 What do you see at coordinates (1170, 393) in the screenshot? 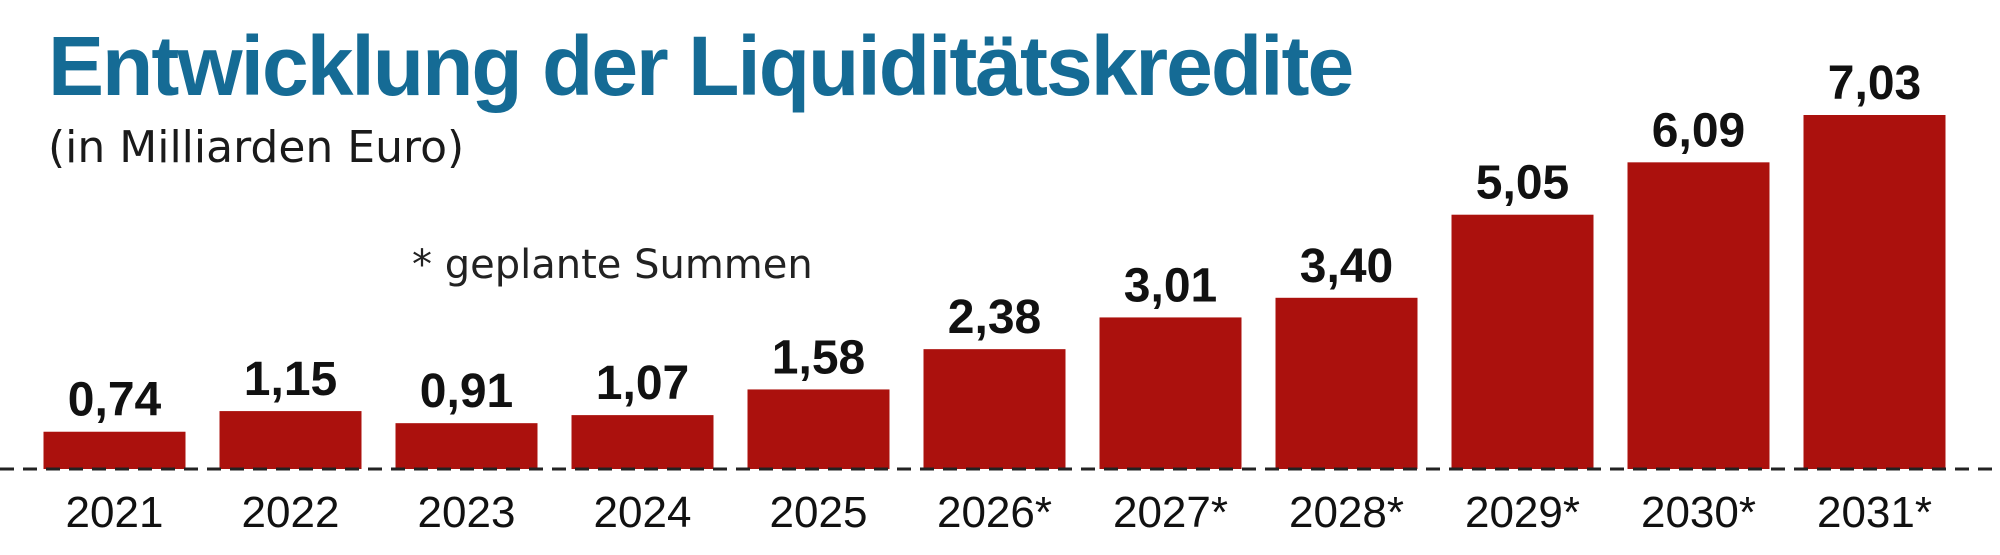
I see `bar-2027-planned` at bounding box center [1170, 393].